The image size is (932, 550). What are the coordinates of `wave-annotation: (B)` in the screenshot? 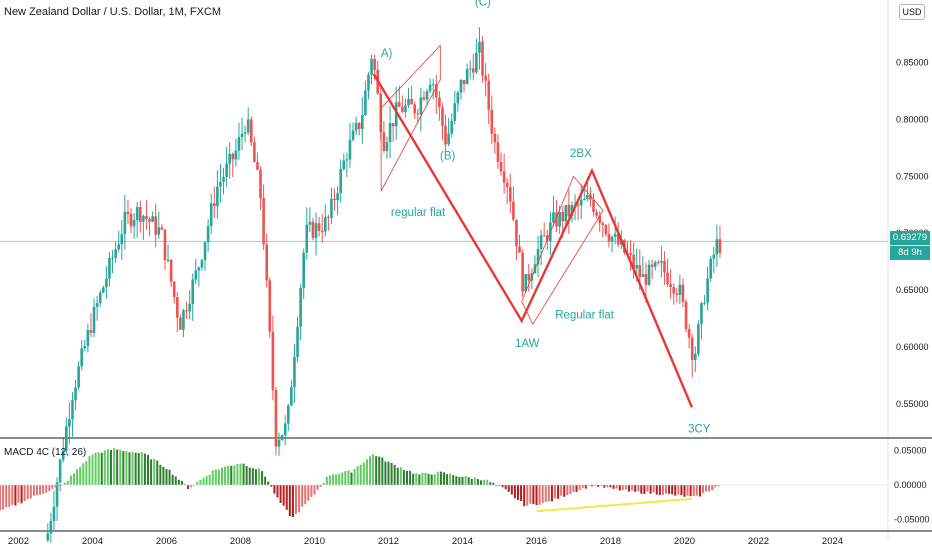 It's located at (448, 156).